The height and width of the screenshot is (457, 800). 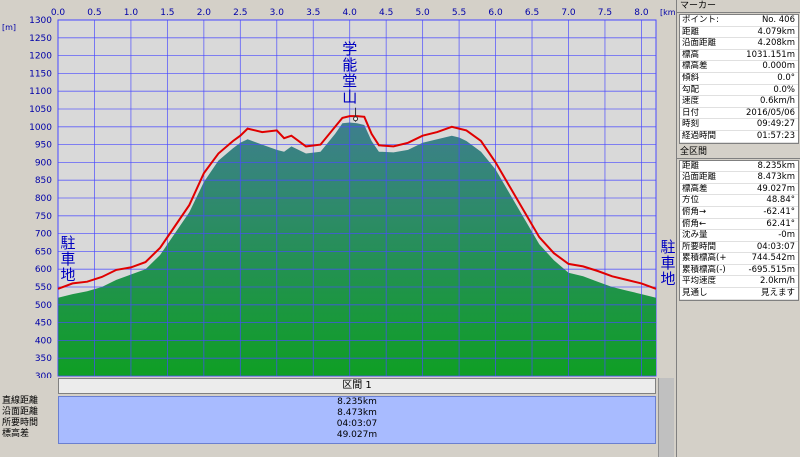 I want to click on marker-key: 時刻, so click(x=691, y=124).